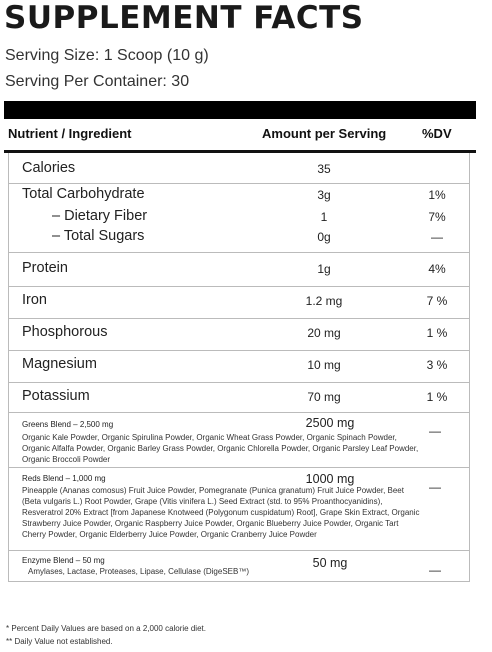  I want to click on nutrient-name: Iron, so click(34, 300).